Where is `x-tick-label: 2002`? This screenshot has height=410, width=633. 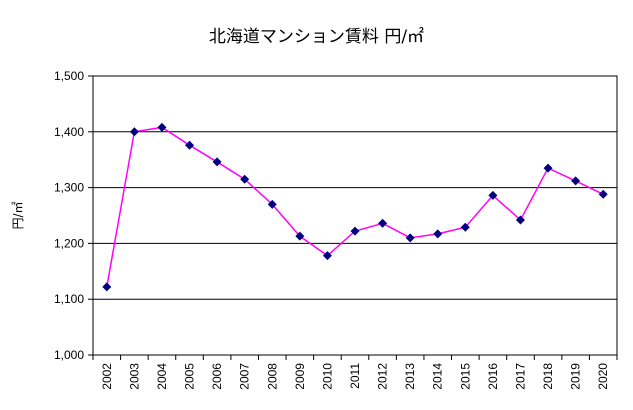 x-tick-label: 2002 is located at coordinates (107, 376).